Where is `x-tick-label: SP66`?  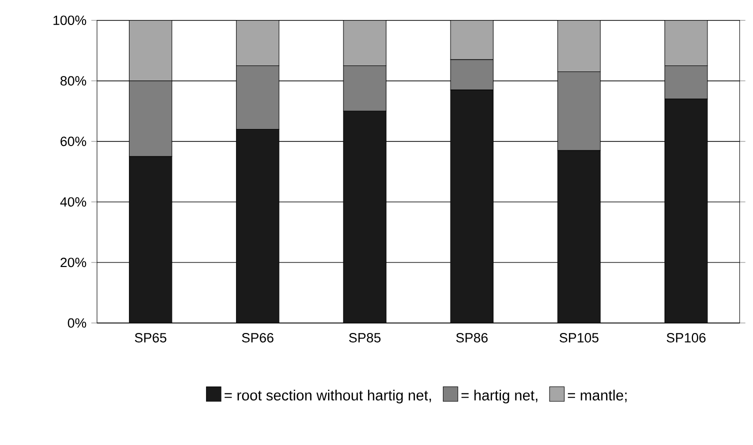
x-tick-label: SP66 is located at coordinates (258, 337).